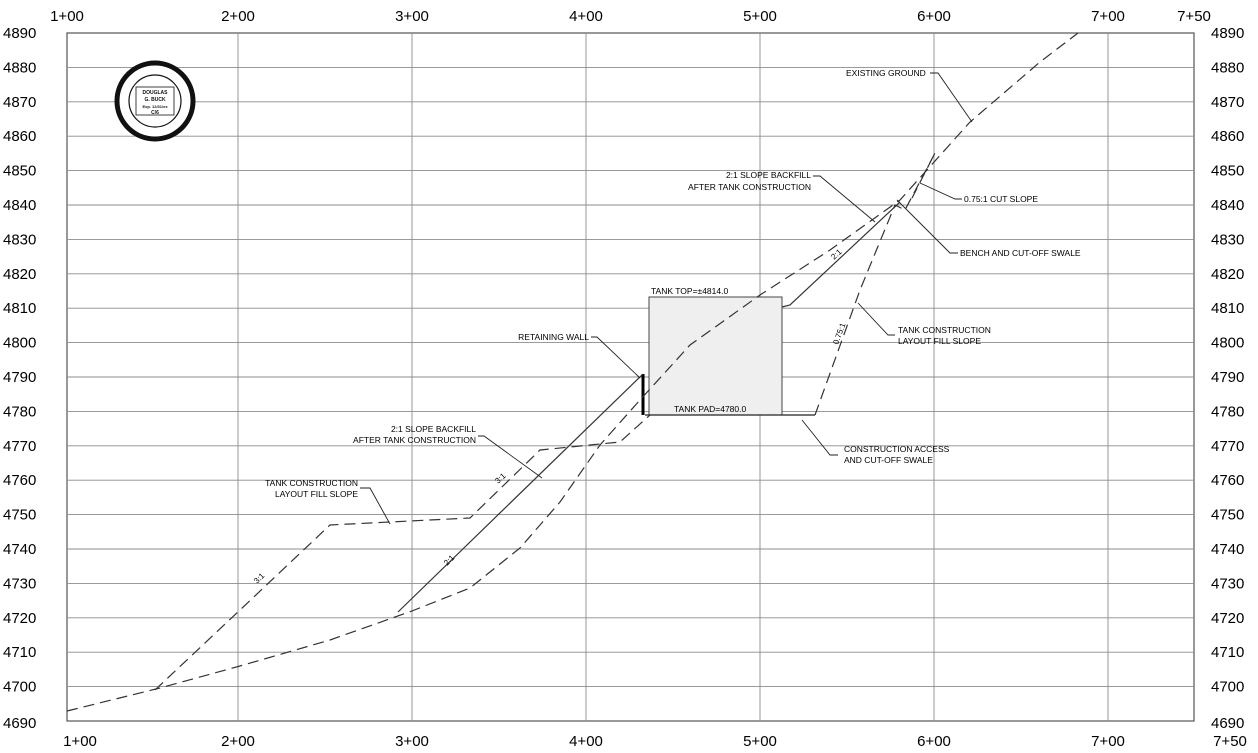 The width and height of the screenshot is (1258, 753). I want to click on leader-existing-ground, so click(951, 97).